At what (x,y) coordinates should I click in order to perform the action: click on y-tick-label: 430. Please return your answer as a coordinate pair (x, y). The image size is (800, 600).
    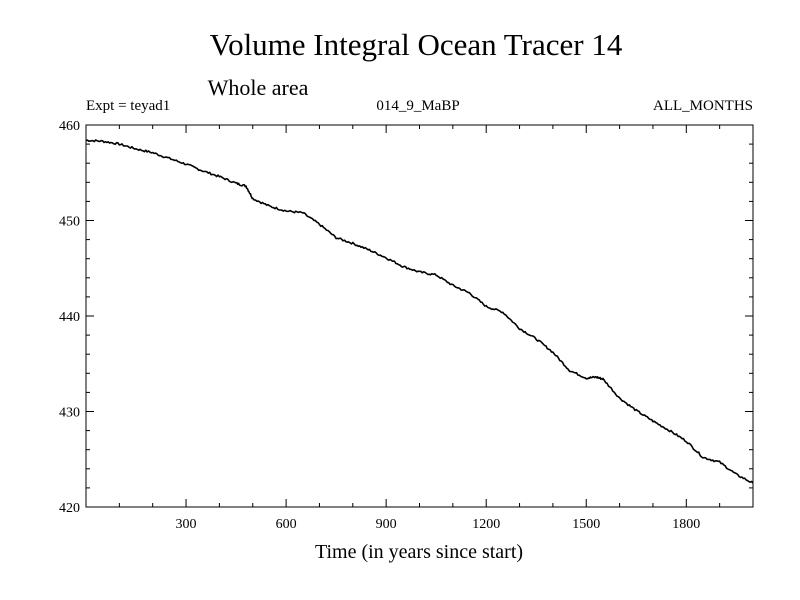
    Looking at the image, I should click on (69, 413).